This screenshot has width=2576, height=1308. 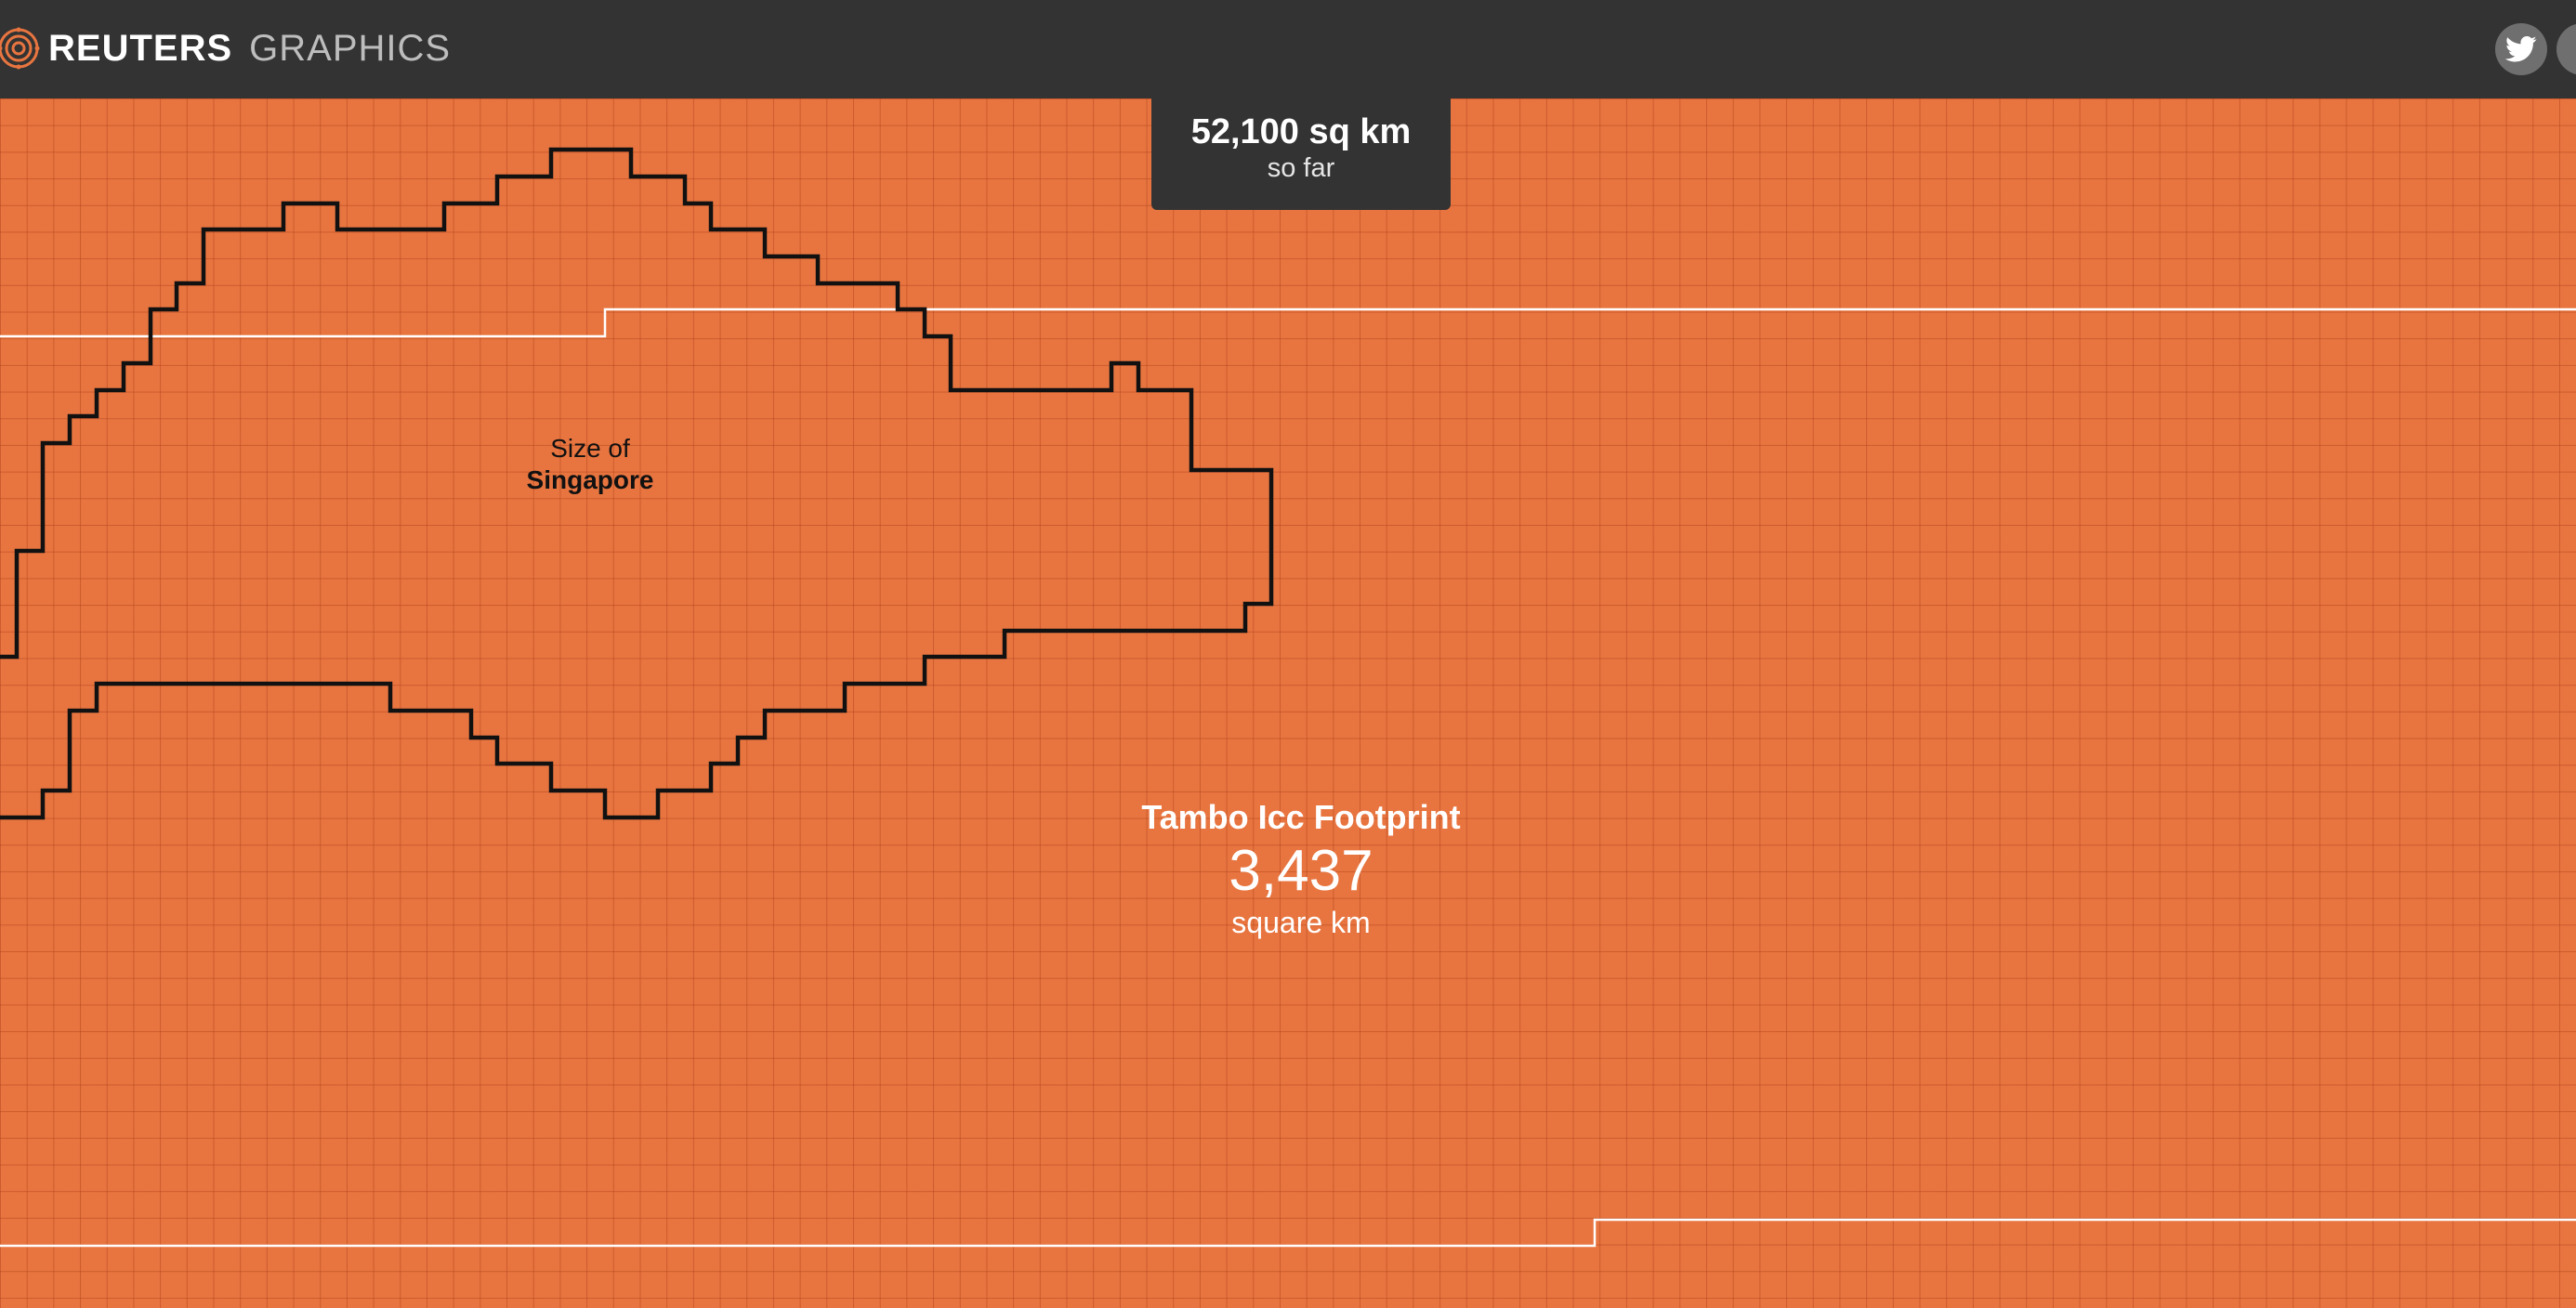 I want to click on running-total-value: 52,100 sq km, so click(x=1301, y=131).